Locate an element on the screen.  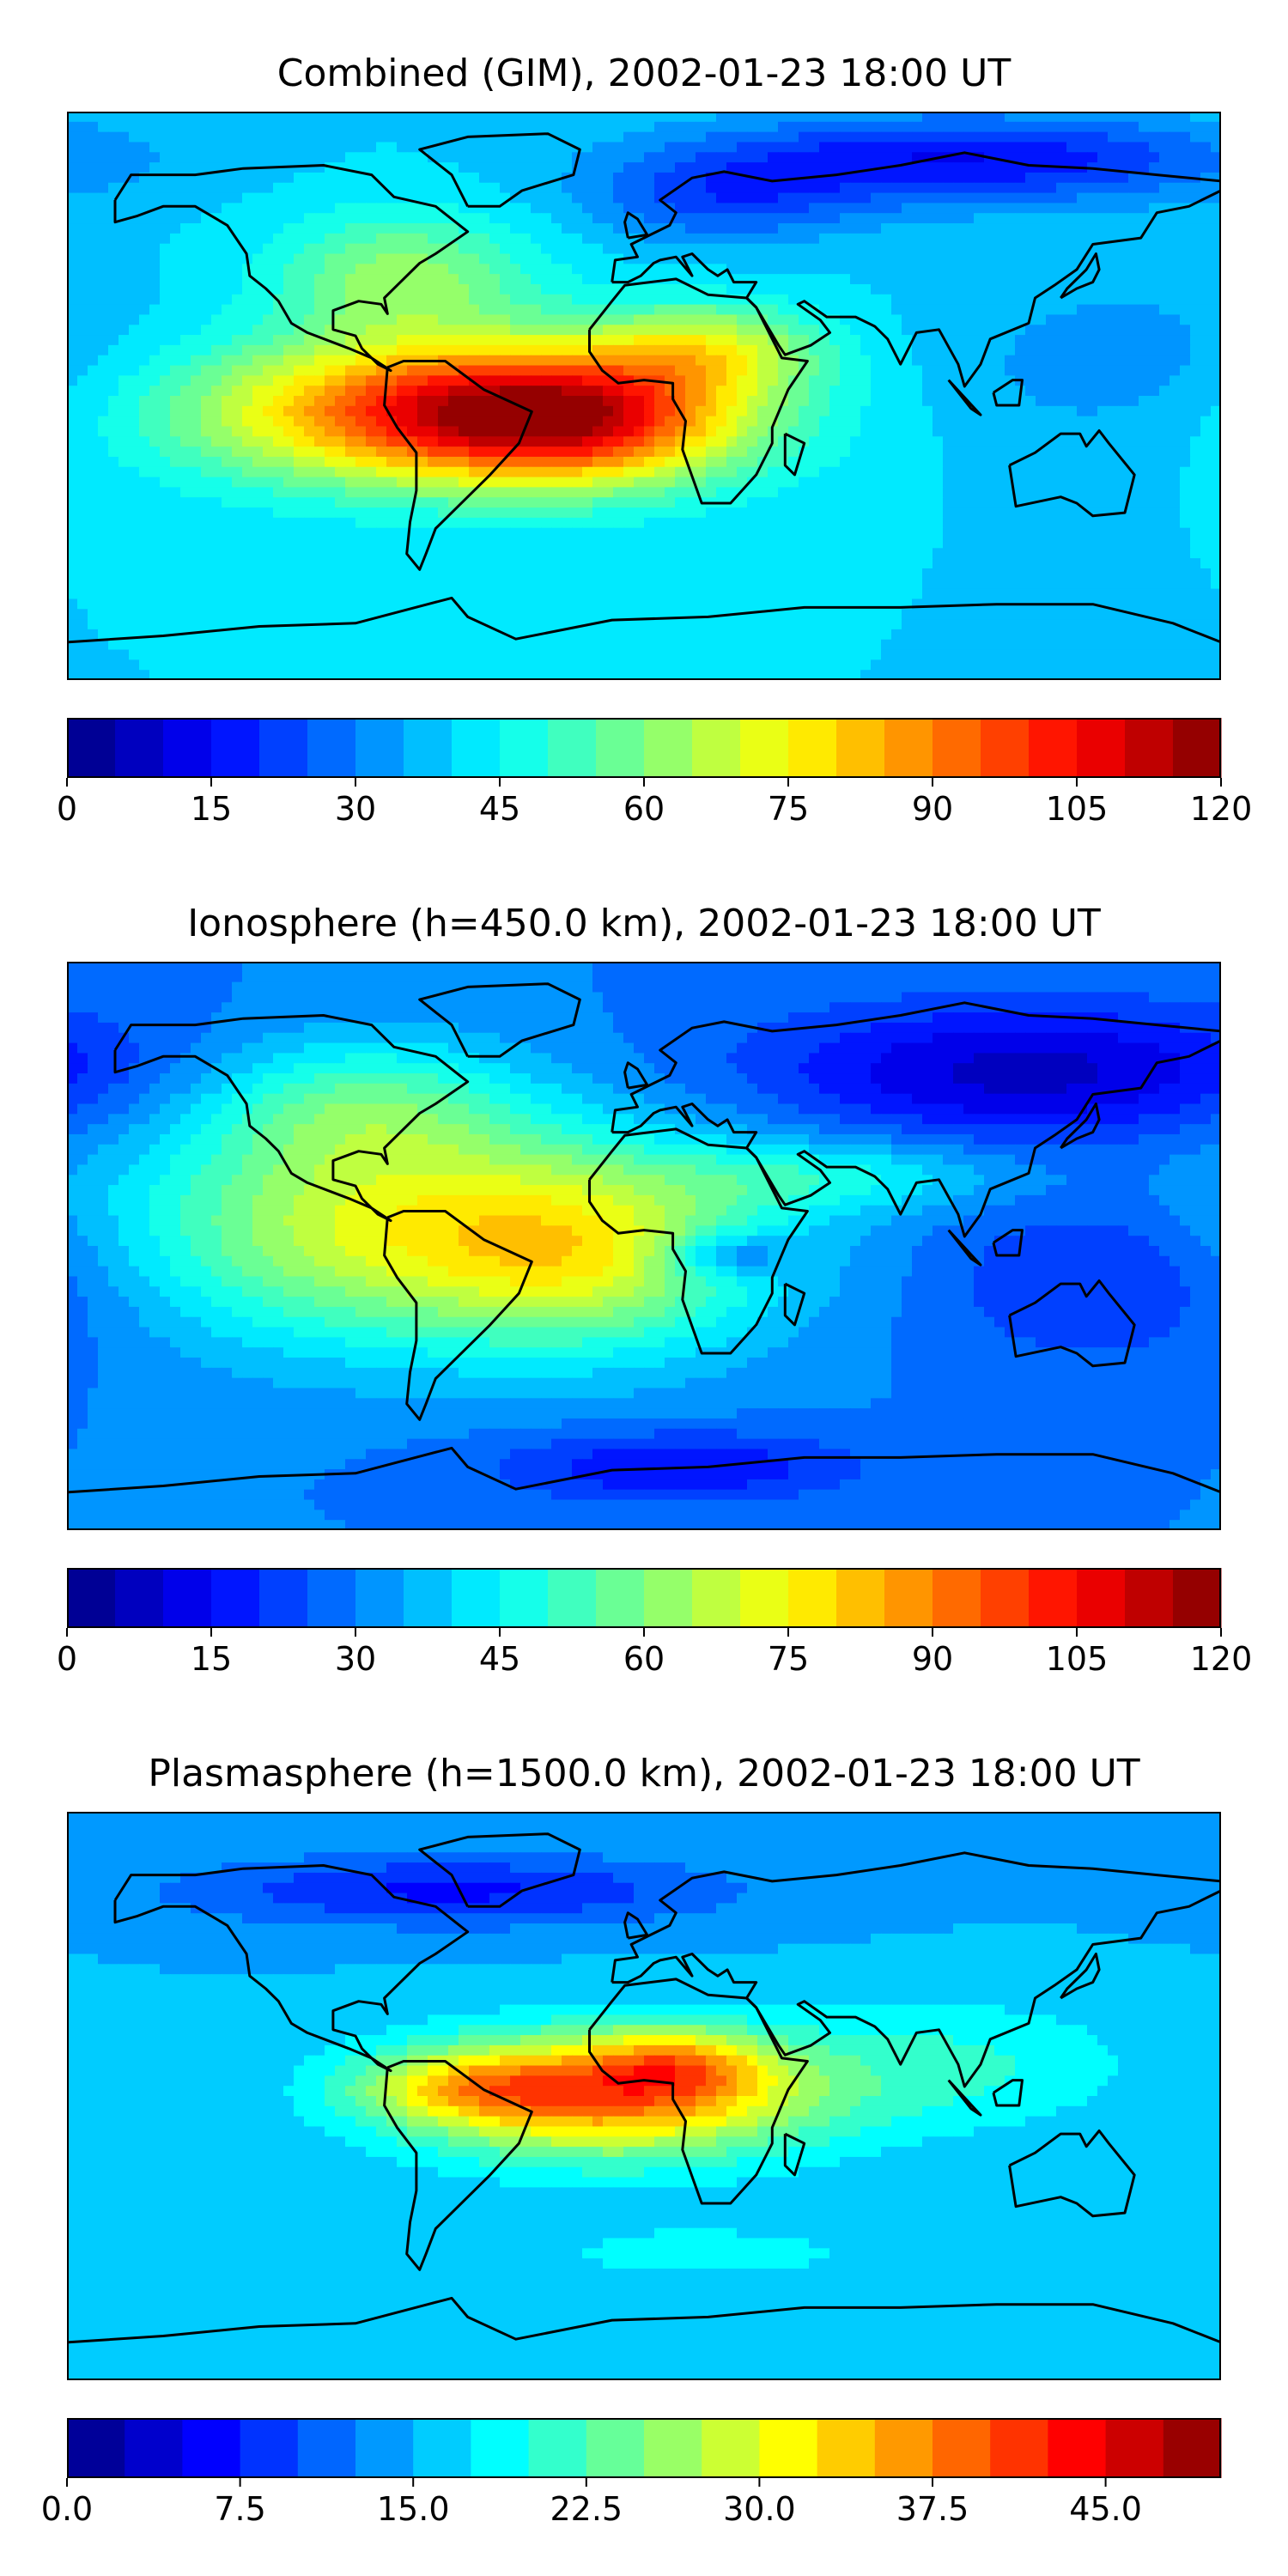
colorbar-tick-label: 15 is located at coordinates (212, 809).